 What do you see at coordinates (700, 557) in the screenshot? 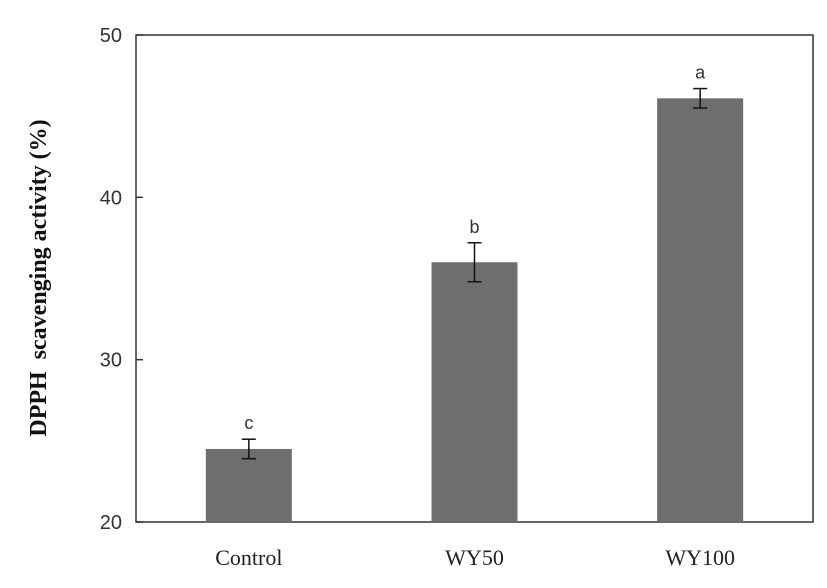
I see `category-label: WY100` at bounding box center [700, 557].